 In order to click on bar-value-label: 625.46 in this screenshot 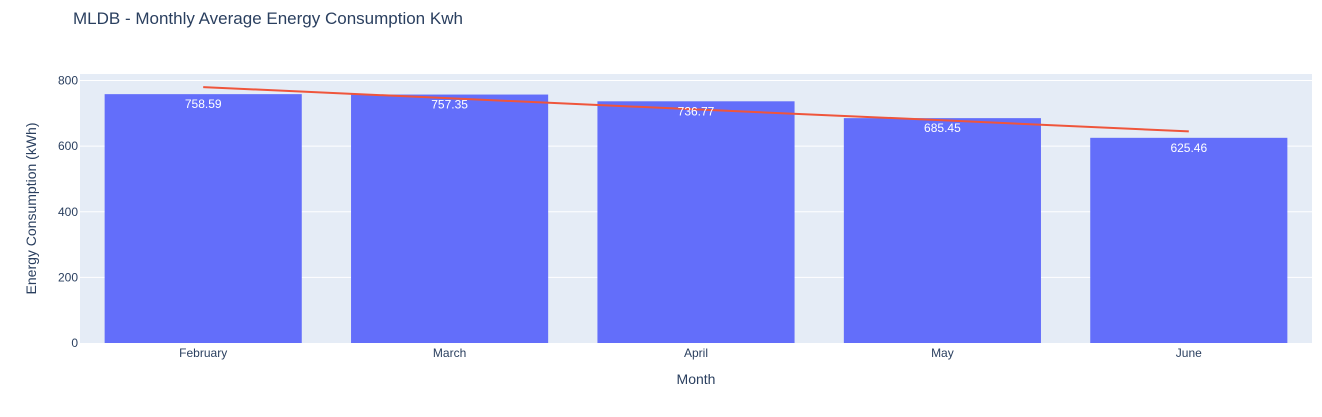, I will do `click(1188, 148)`.